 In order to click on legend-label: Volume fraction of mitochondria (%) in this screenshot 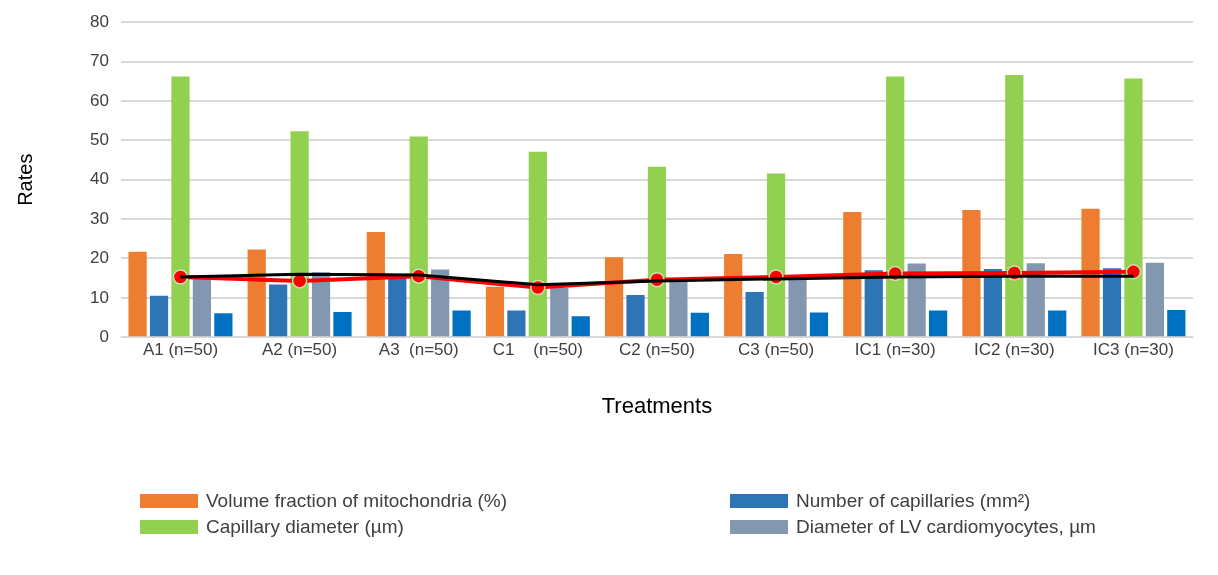, I will do `click(356, 501)`.